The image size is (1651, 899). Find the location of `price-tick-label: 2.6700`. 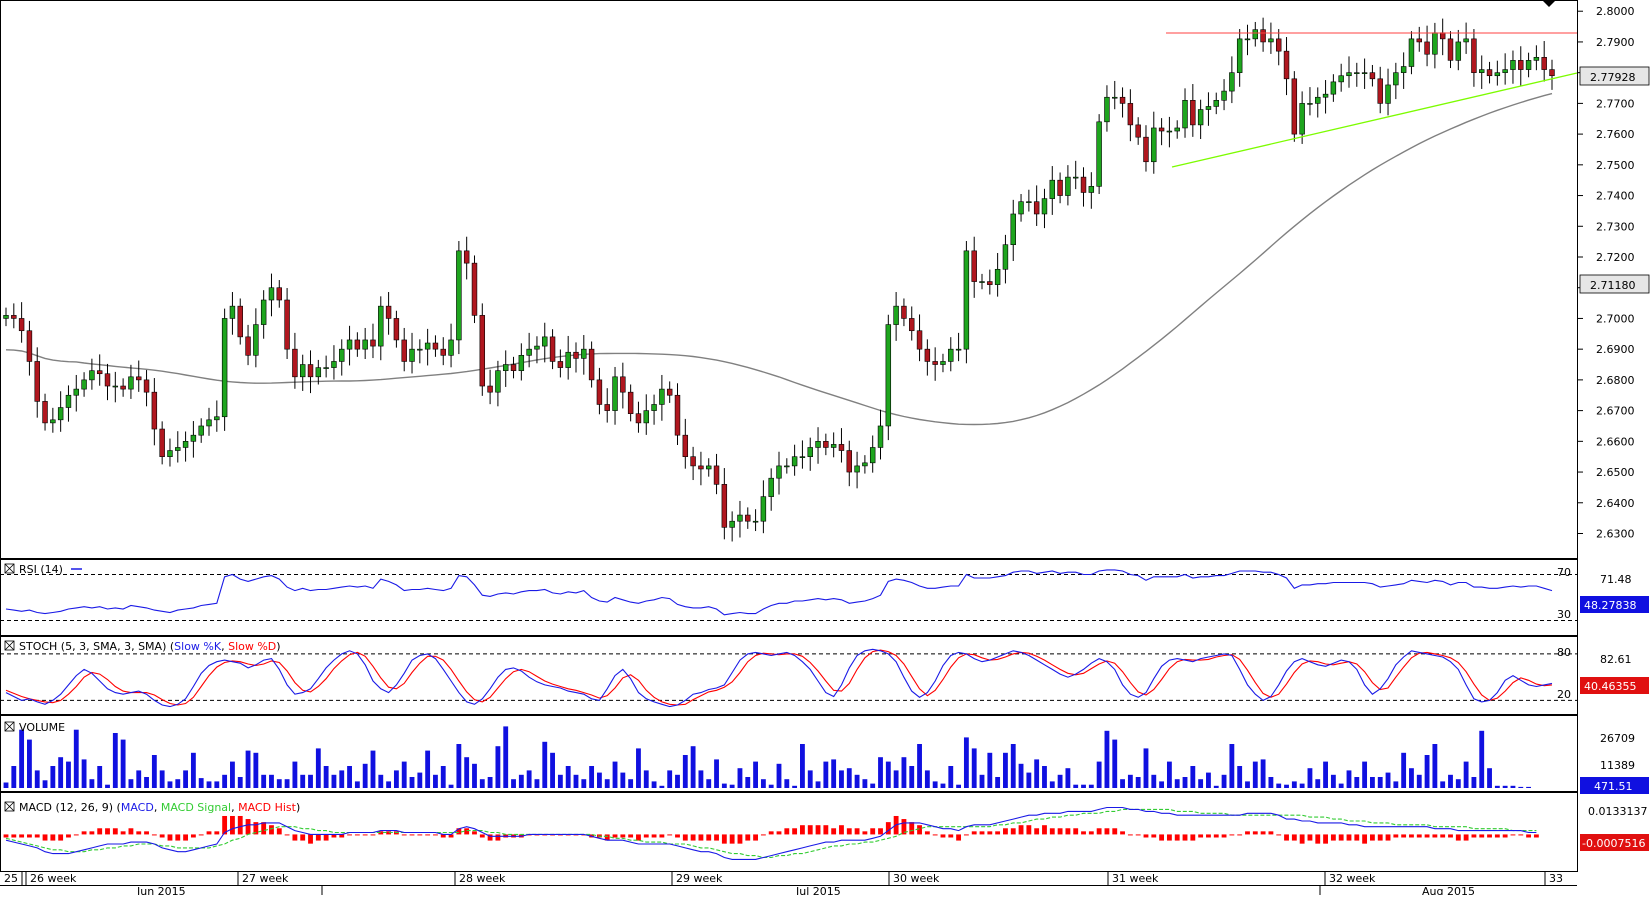

price-tick-label: 2.6700 is located at coordinates (1615, 411).